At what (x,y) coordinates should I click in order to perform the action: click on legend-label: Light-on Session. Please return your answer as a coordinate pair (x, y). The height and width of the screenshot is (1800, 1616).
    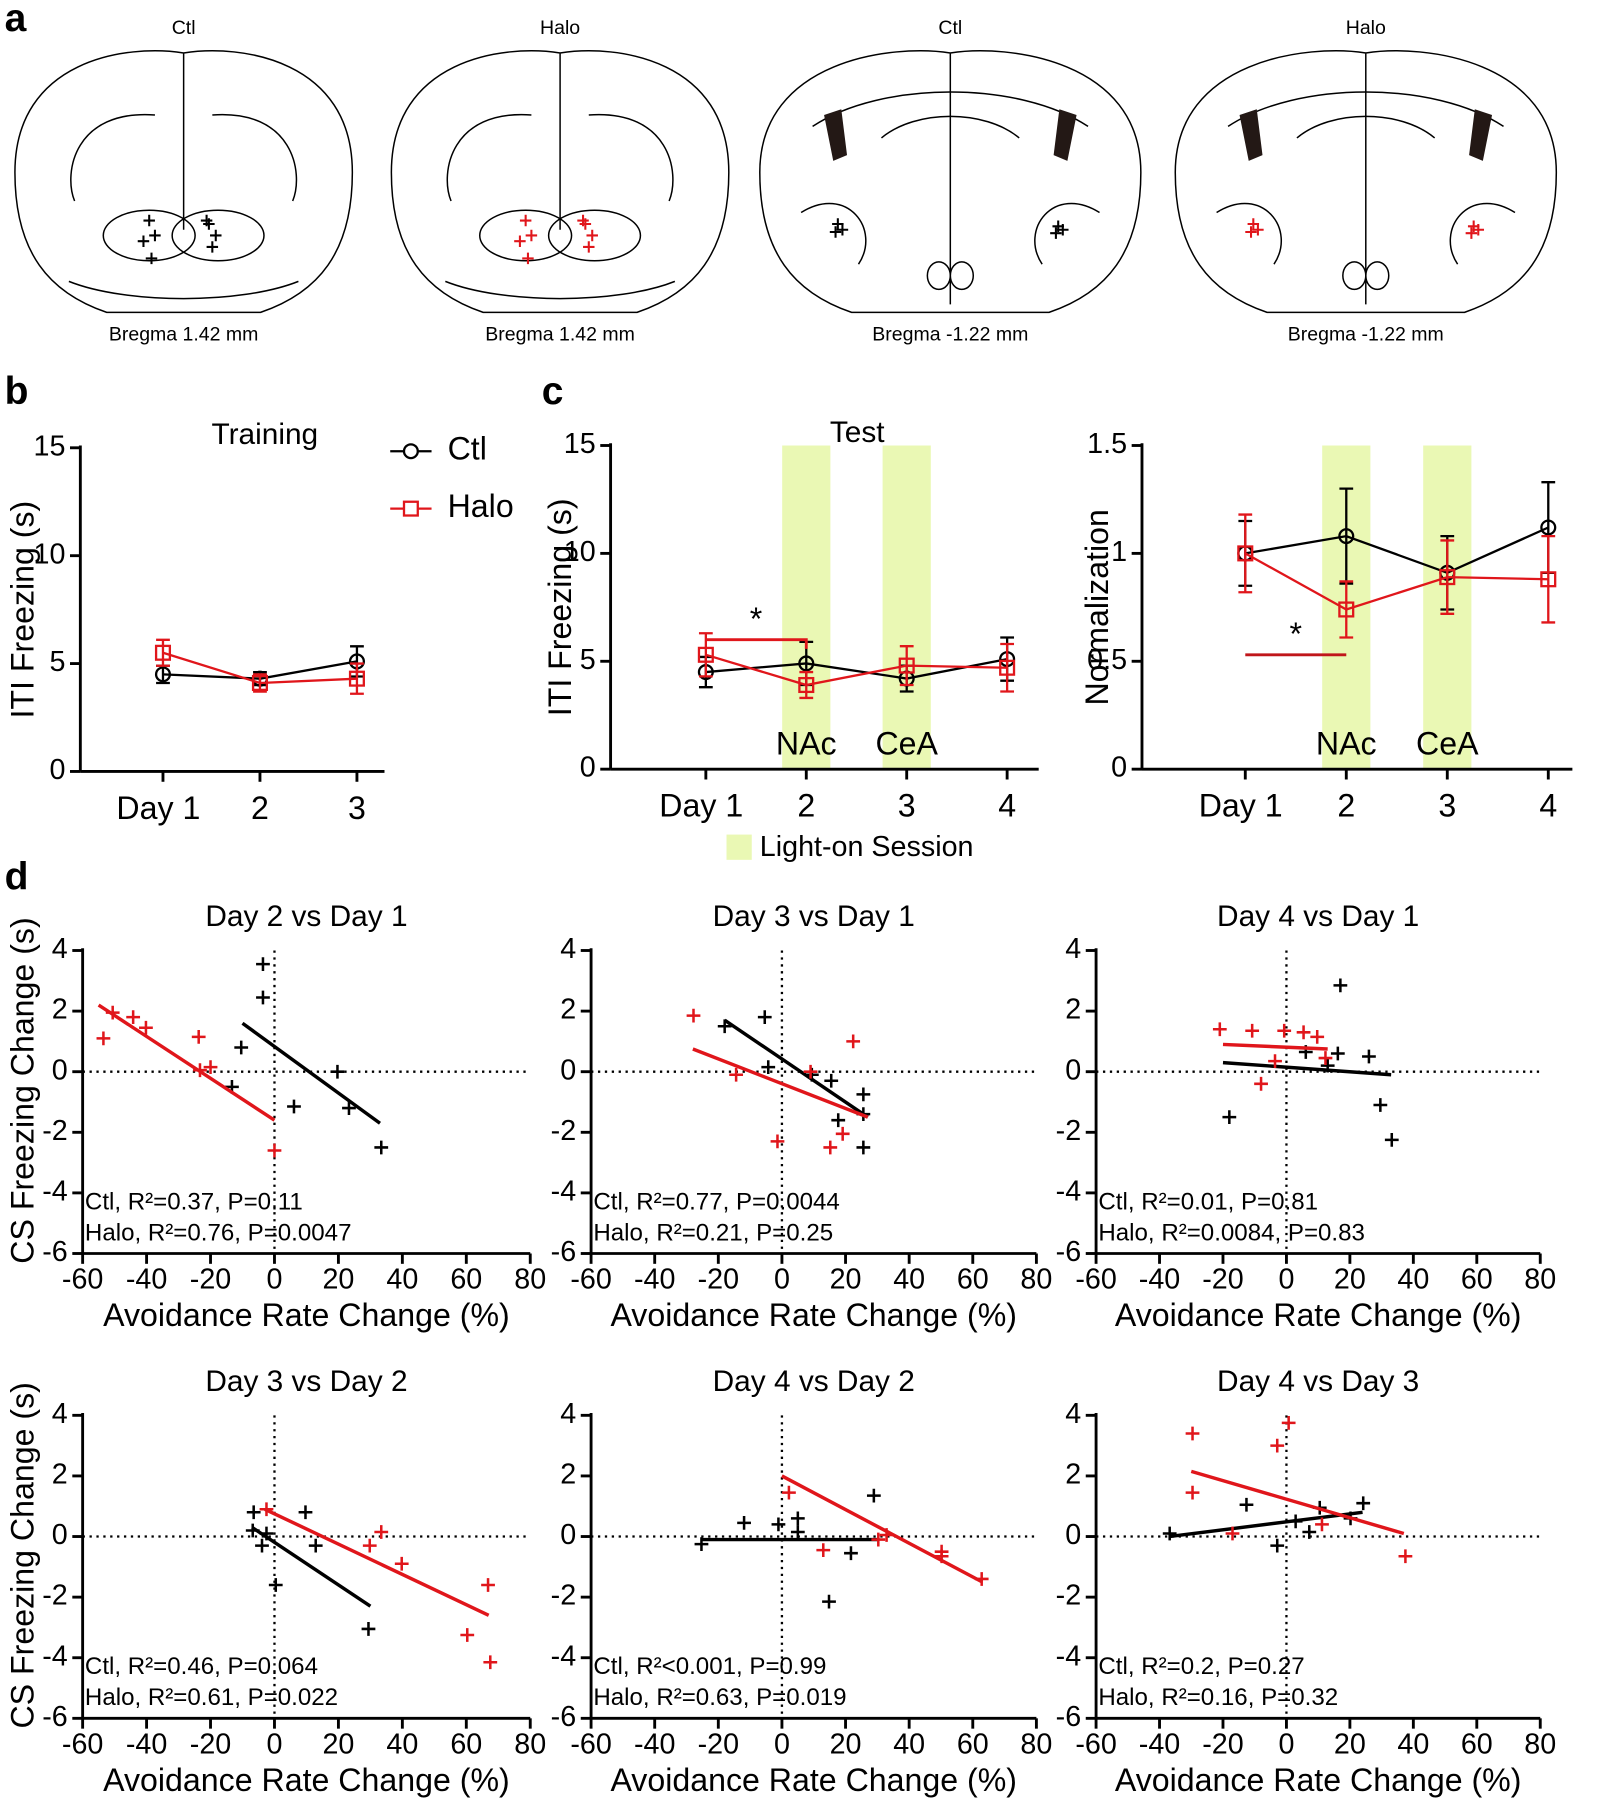
    Looking at the image, I should click on (867, 847).